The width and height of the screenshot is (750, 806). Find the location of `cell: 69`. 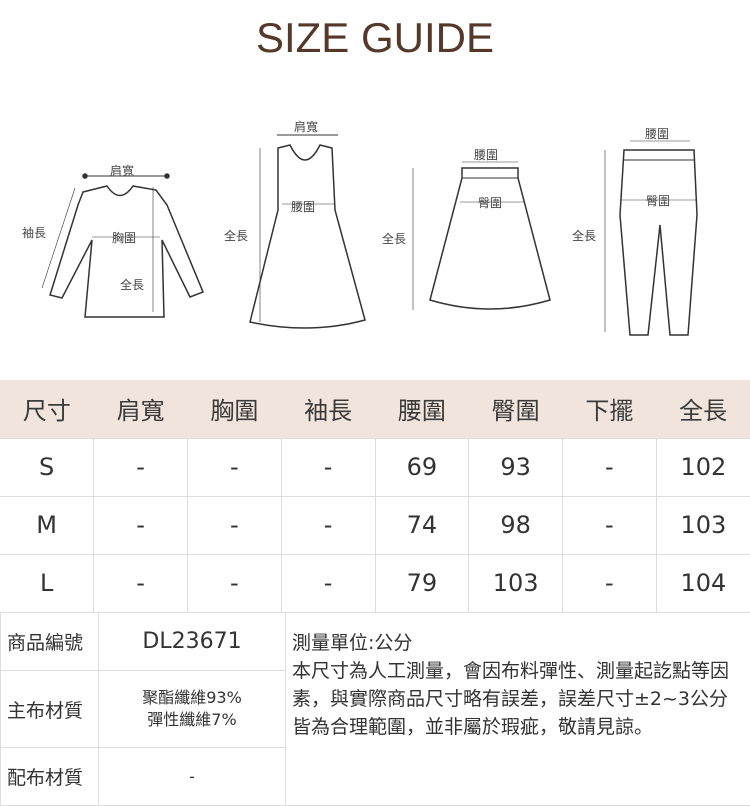

cell: 69 is located at coordinates (422, 467).